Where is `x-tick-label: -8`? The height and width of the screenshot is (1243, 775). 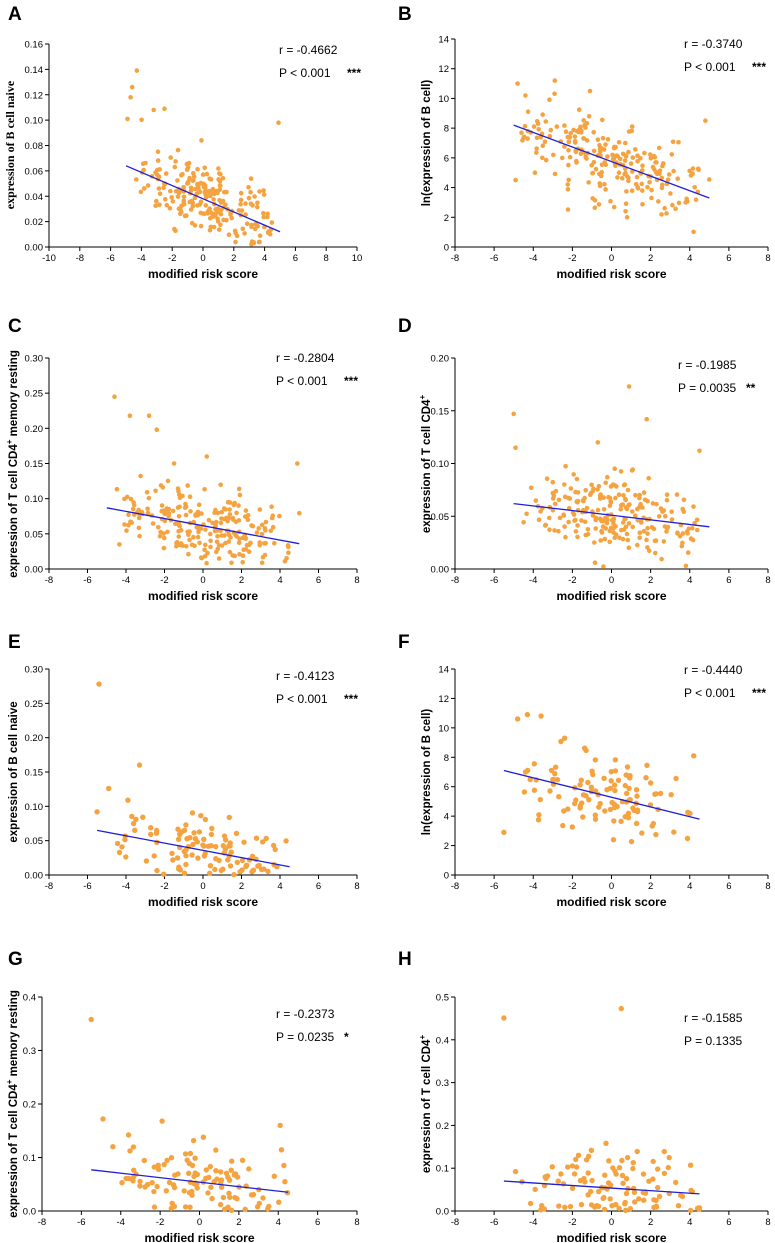
x-tick-label: -8 is located at coordinates (80, 258).